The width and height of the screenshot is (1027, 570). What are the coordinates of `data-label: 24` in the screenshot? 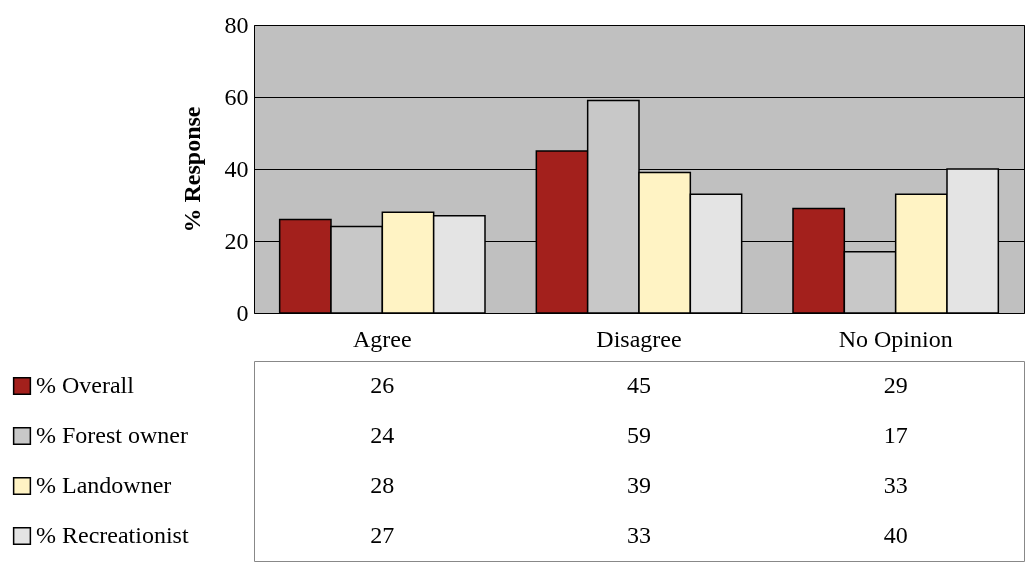 It's located at (382, 435).